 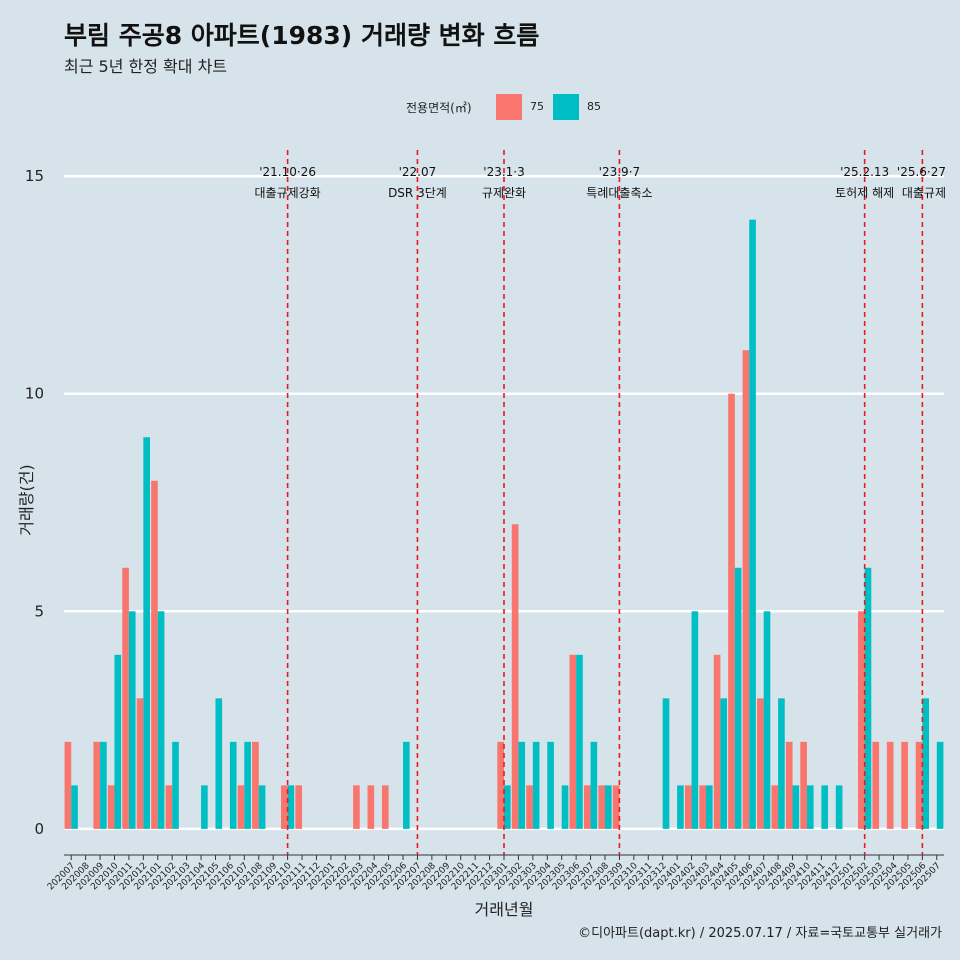 What do you see at coordinates (439, 108) in the screenshot?
I see `legend-title: 전용면적(㎡)` at bounding box center [439, 108].